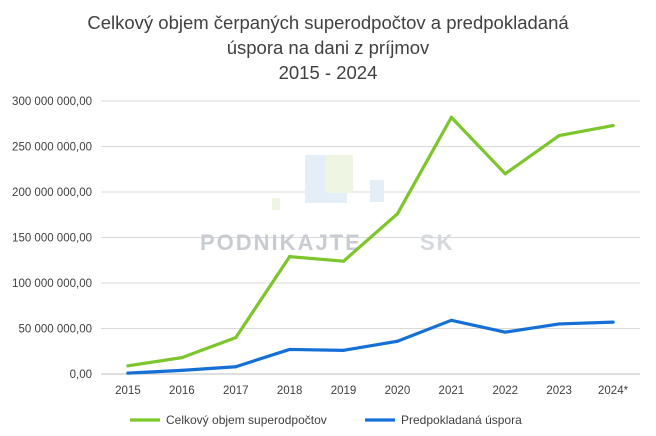 Image resolution: width=656 pixels, height=436 pixels. Describe the element at coordinates (276, 204) in the screenshot. I see `watermark-stripe-green-small` at that location.